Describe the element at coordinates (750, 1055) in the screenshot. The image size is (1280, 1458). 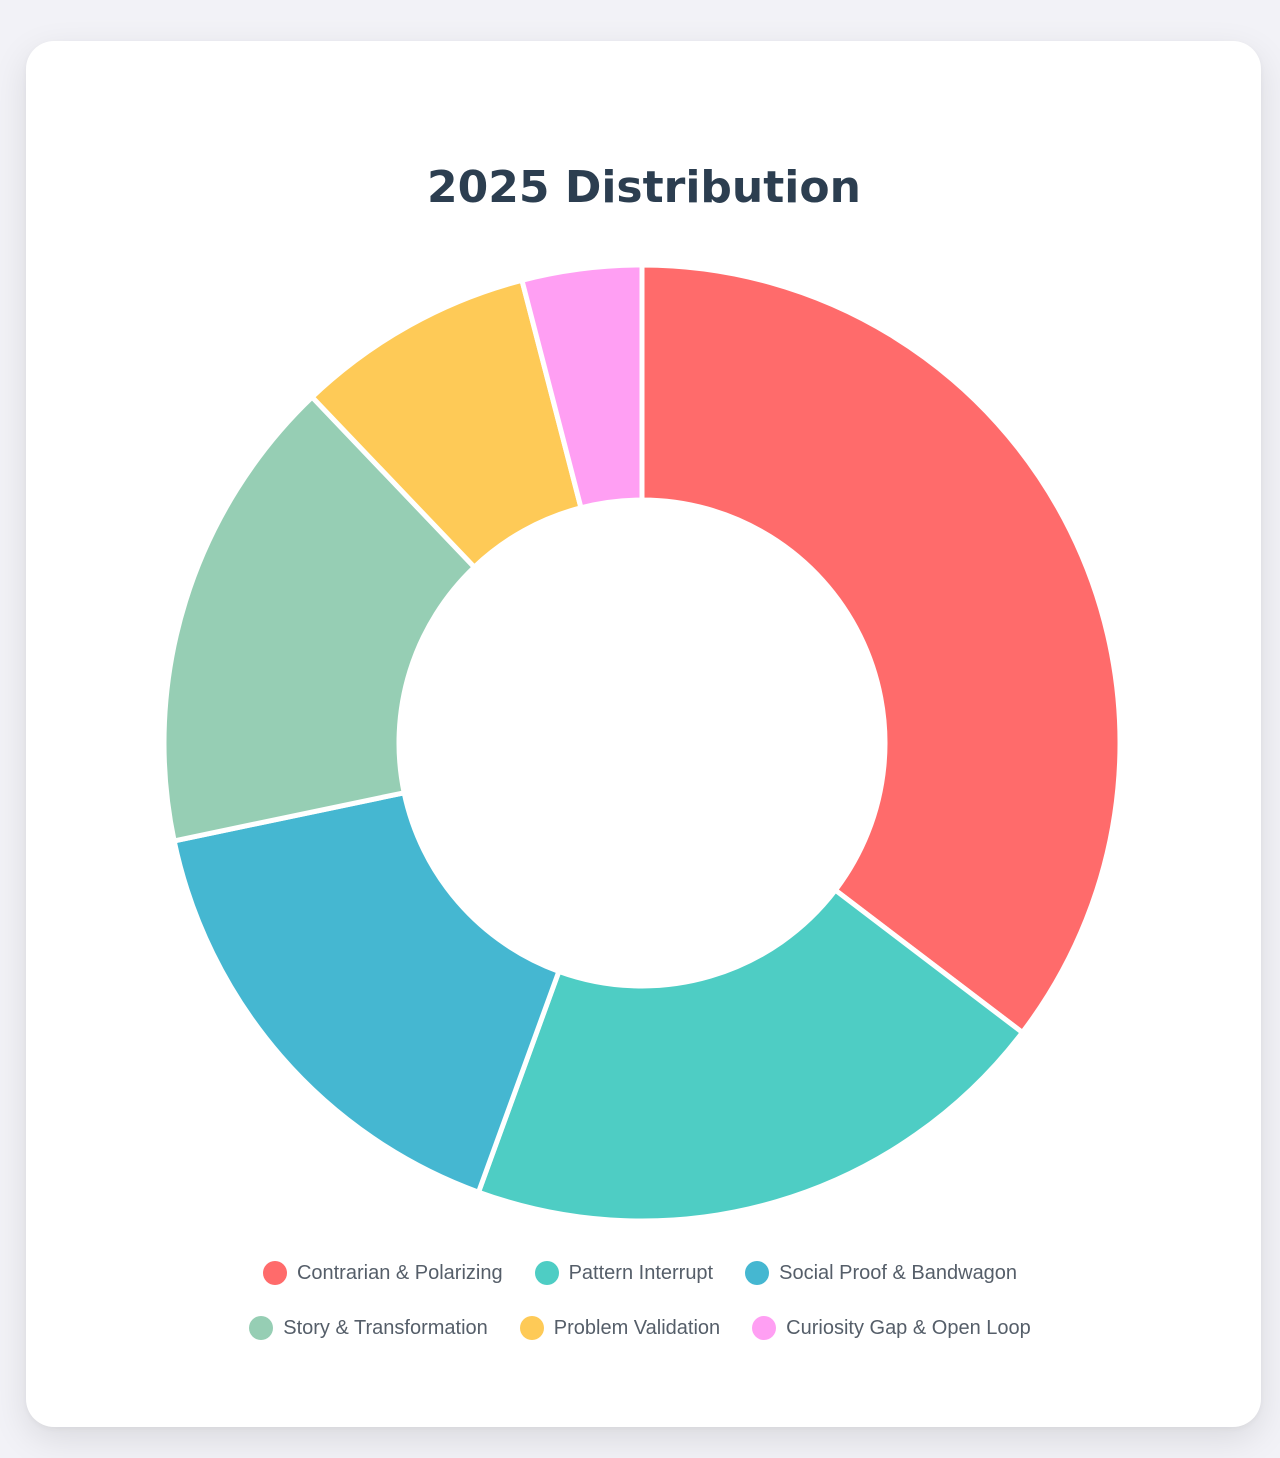
I see `slice-pattern-interrupt` at that location.